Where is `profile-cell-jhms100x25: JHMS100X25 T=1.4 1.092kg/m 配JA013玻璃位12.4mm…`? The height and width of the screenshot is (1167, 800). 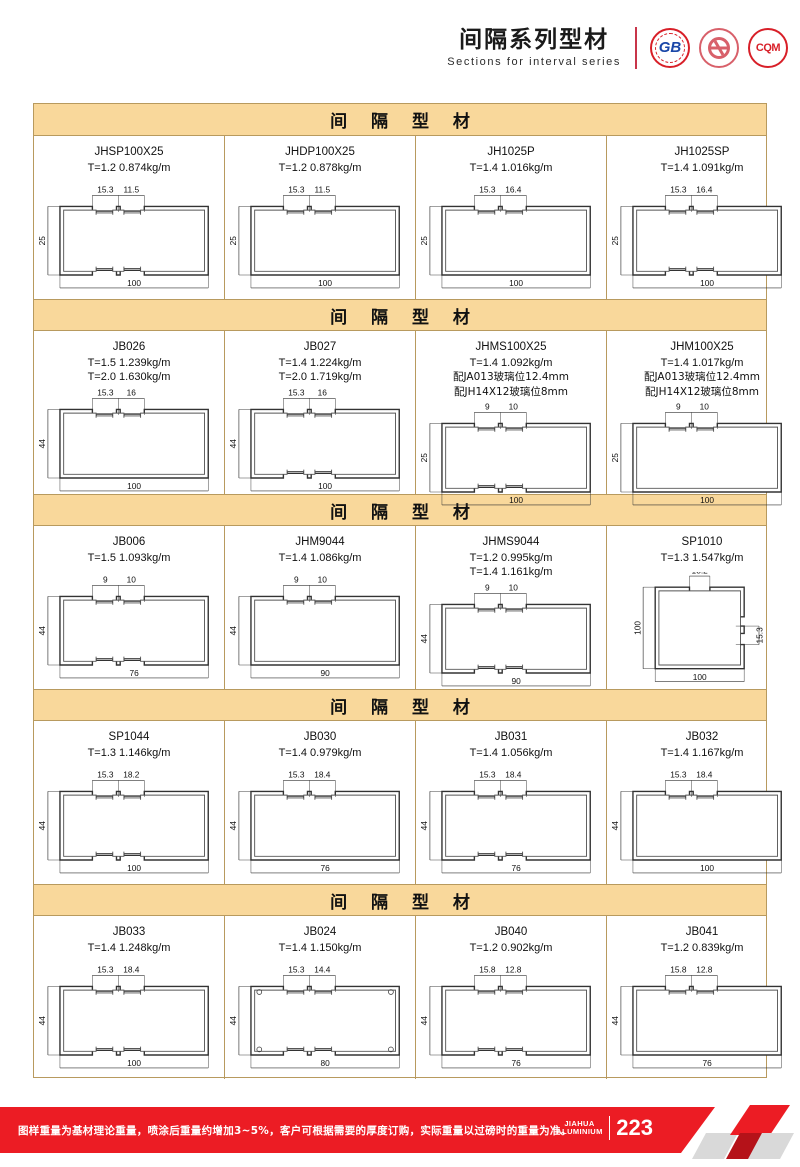 profile-cell-jhms100x25: JHMS100X25 T=1.4 1.092kg/m 配JA013玻璃位12.4mm… is located at coordinates (511, 418).